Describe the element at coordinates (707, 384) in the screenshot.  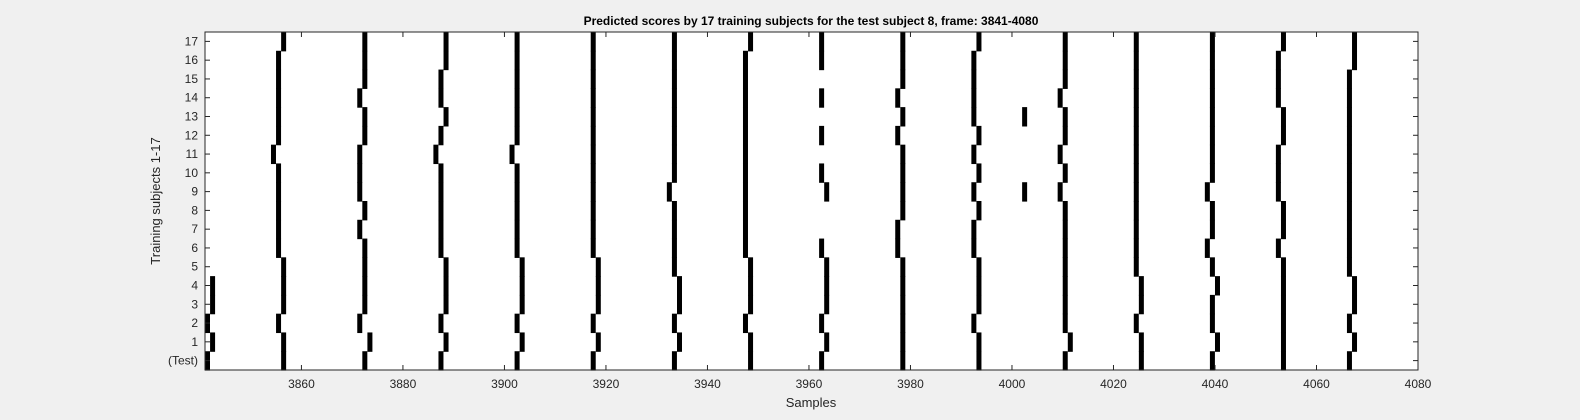
I see `x-tick-label-3940: 3940` at that location.